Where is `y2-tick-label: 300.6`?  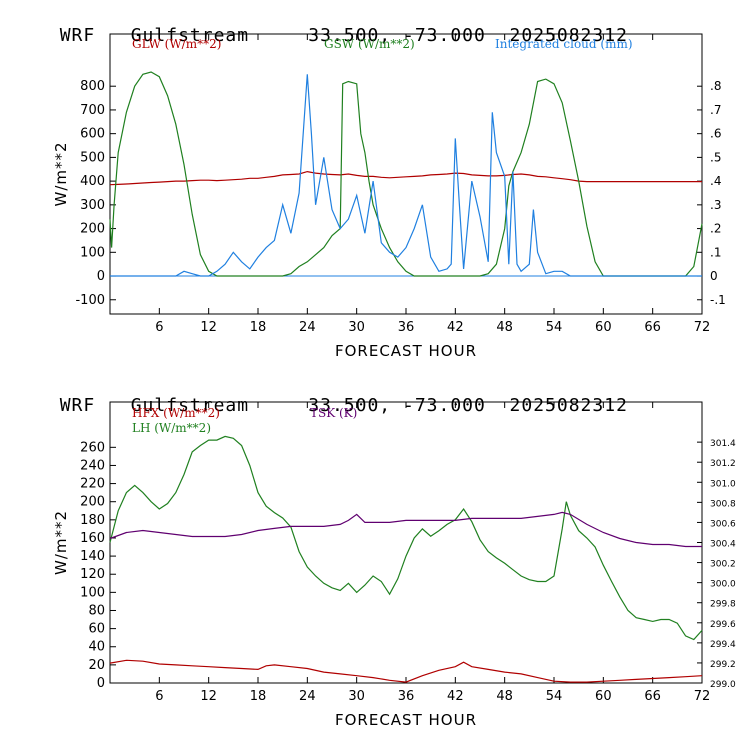
y2-tick-label: 300.6 is located at coordinates (723, 524).